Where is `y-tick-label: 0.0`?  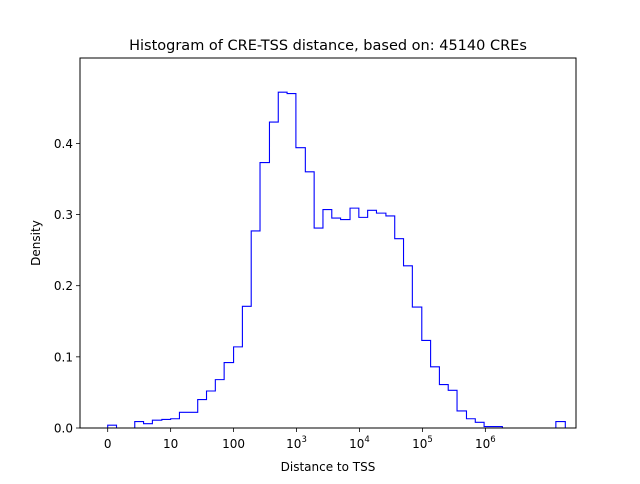
y-tick-label: 0.0 is located at coordinates (63, 429).